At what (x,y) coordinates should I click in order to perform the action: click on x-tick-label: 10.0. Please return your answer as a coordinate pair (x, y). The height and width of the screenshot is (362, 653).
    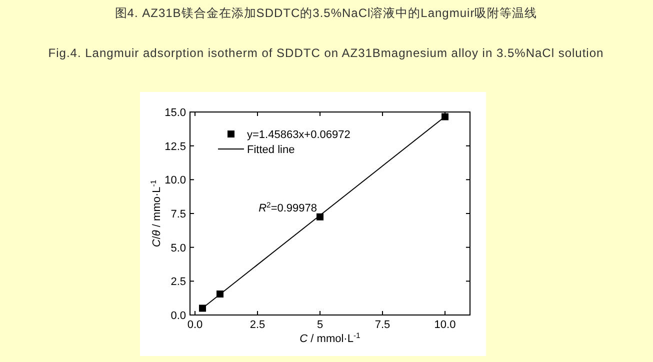
    Looking at the image, I should click on (445, 325).